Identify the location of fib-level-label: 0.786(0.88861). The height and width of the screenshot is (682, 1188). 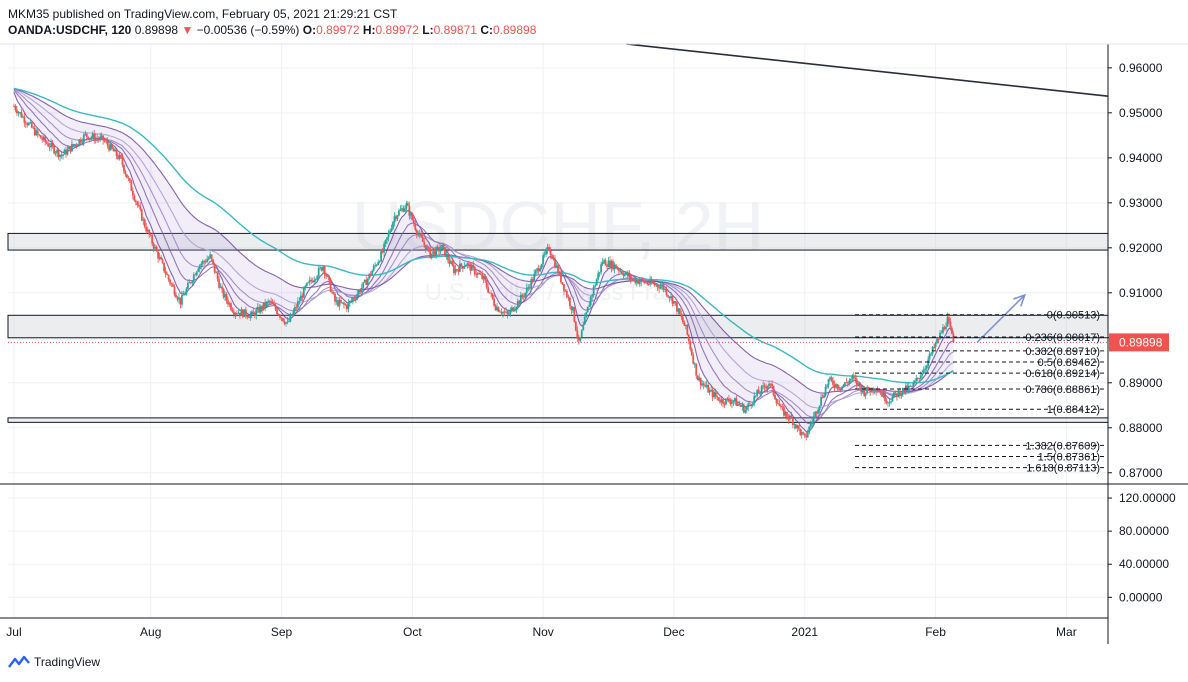
(1062, 390).